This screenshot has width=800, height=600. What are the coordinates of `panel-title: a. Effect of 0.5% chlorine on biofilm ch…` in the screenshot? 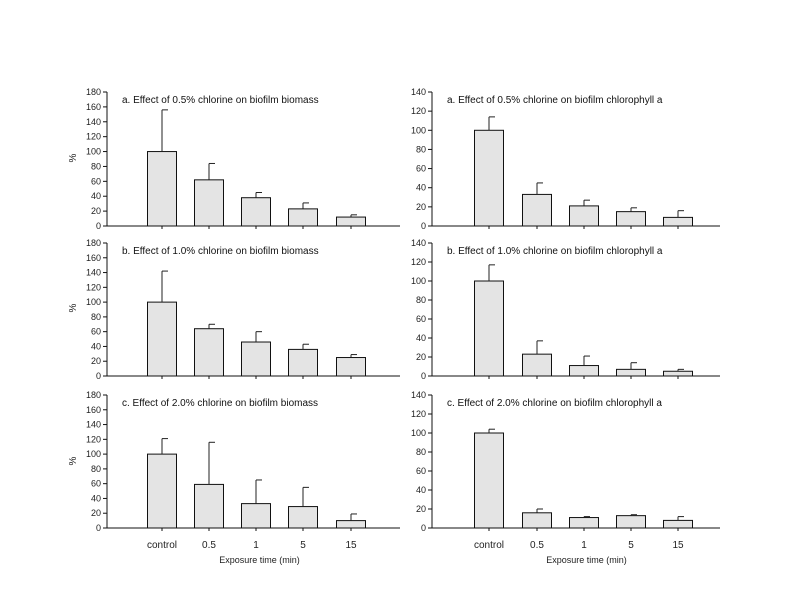 It's located at (555, 100).